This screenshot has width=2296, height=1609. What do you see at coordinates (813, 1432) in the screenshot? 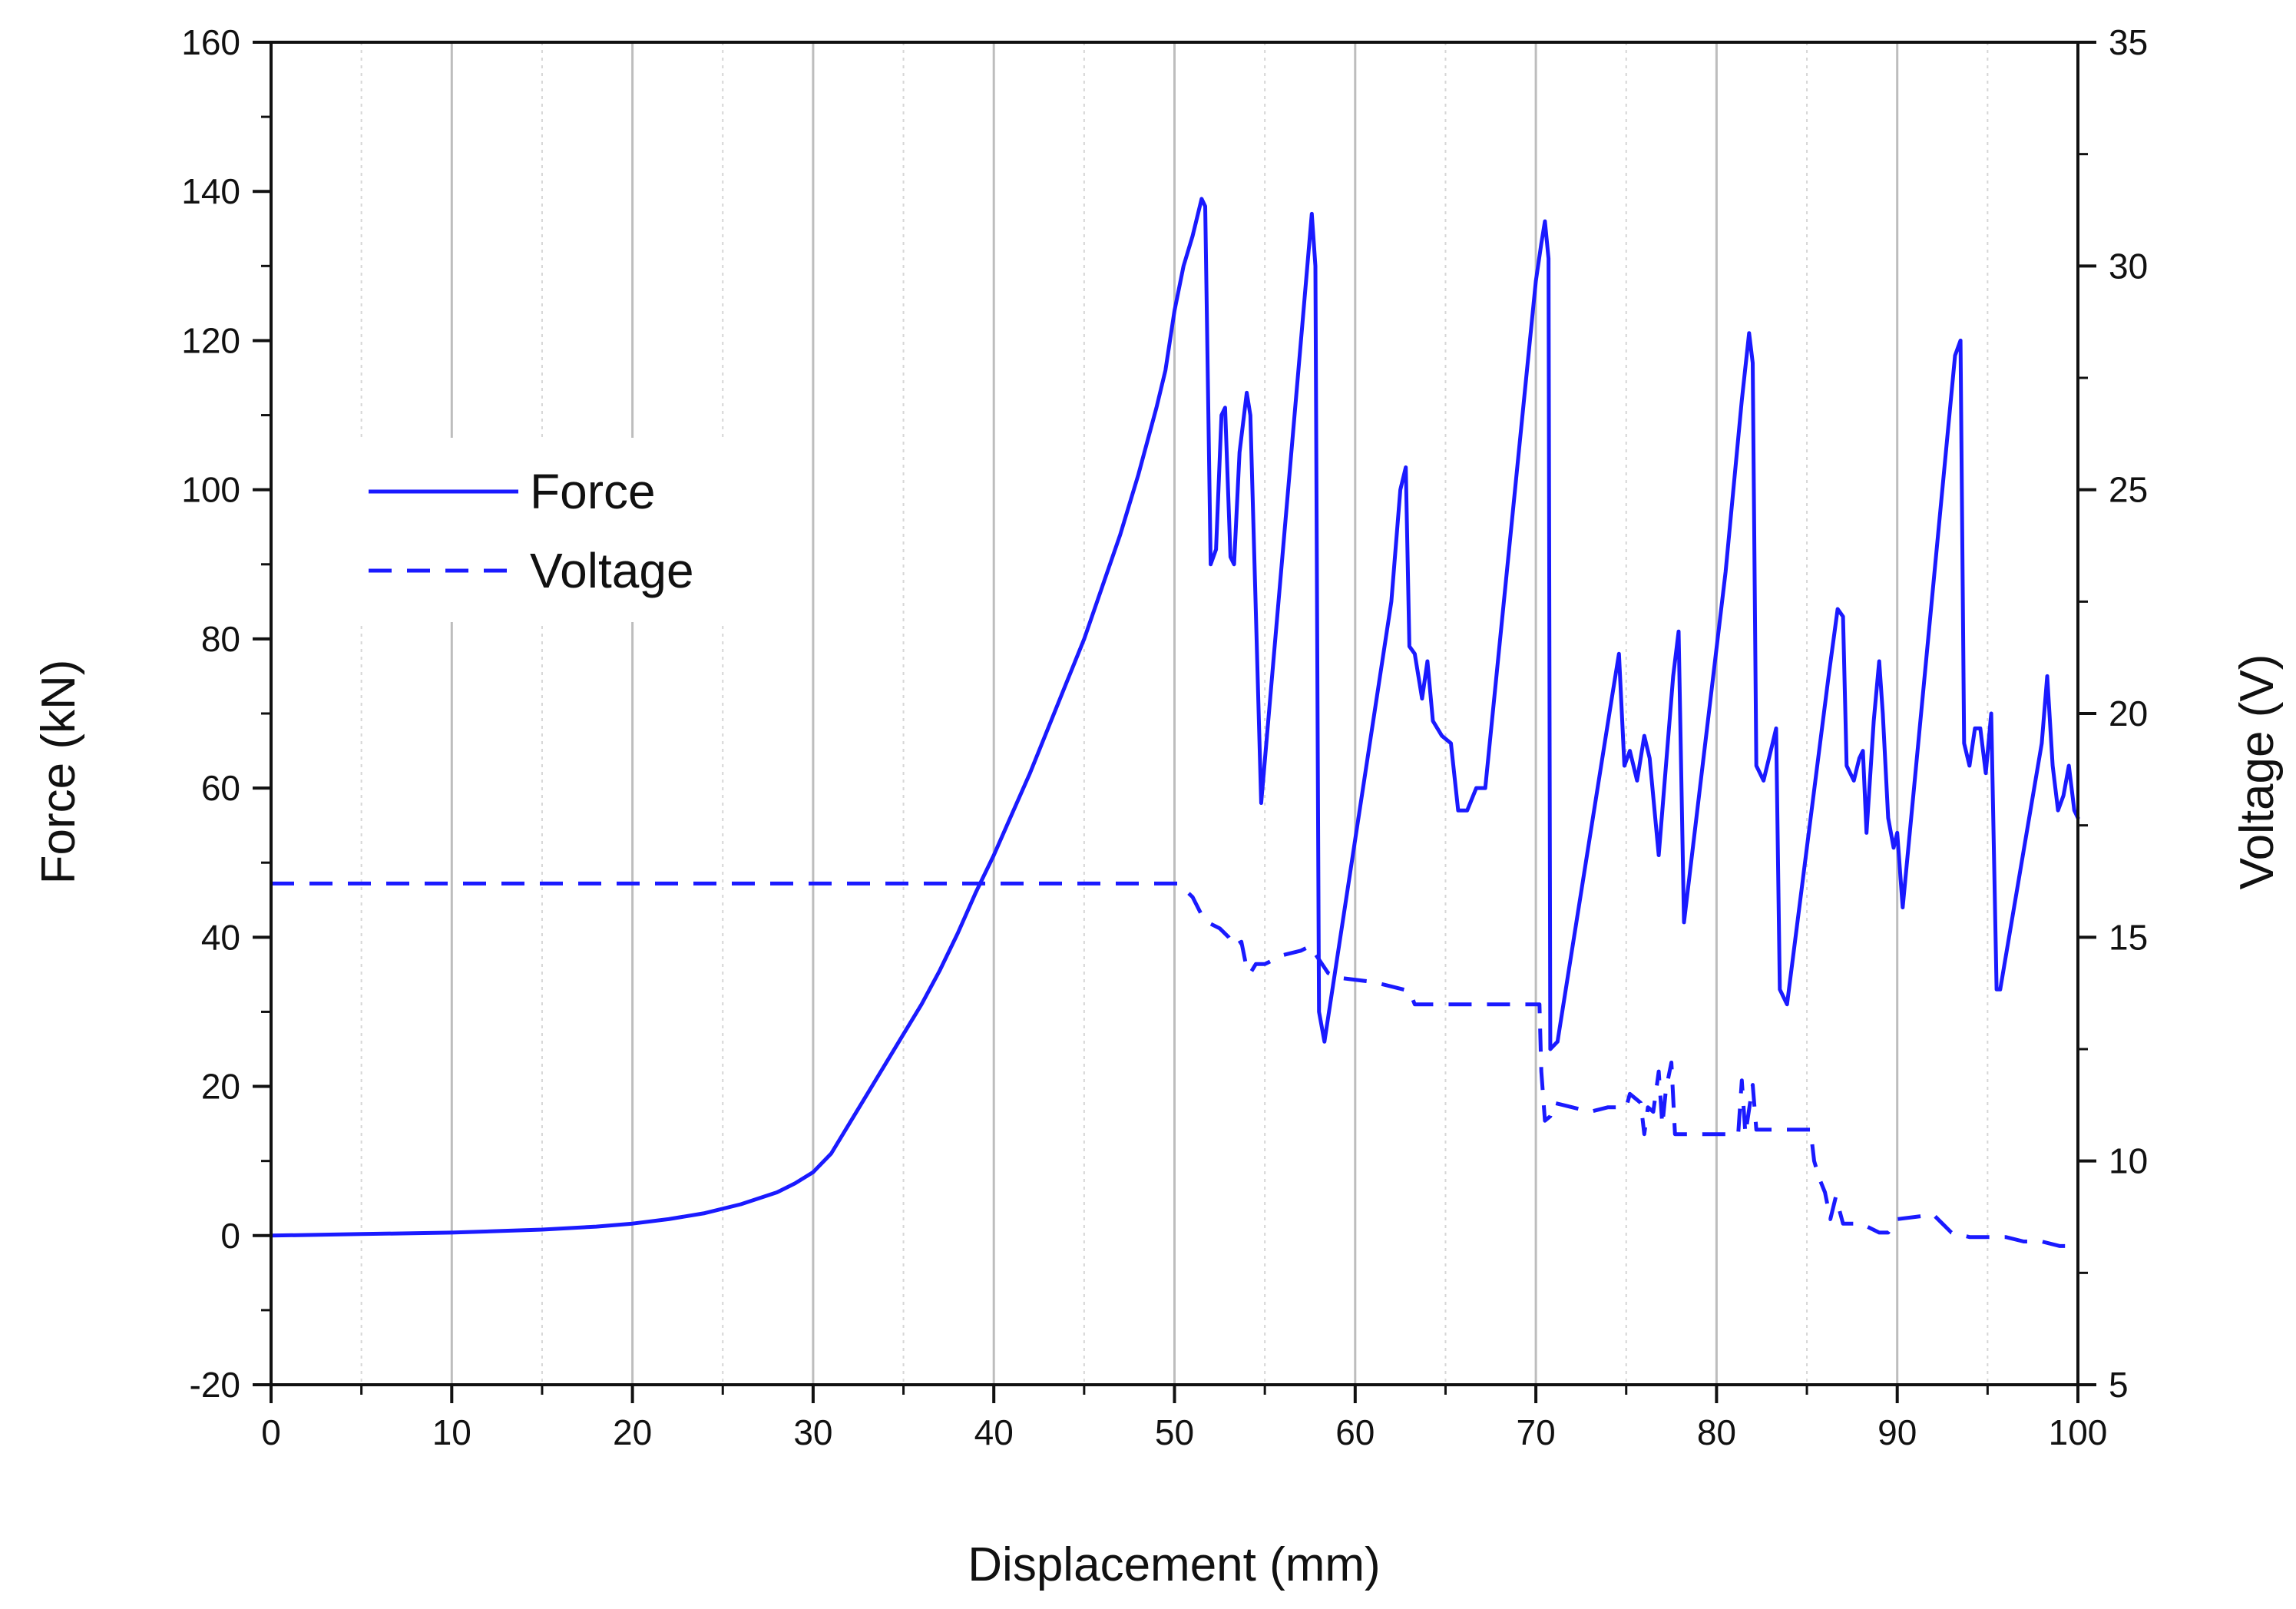
I see `x-tick-label: 30` at bounding box center [813, 1432].